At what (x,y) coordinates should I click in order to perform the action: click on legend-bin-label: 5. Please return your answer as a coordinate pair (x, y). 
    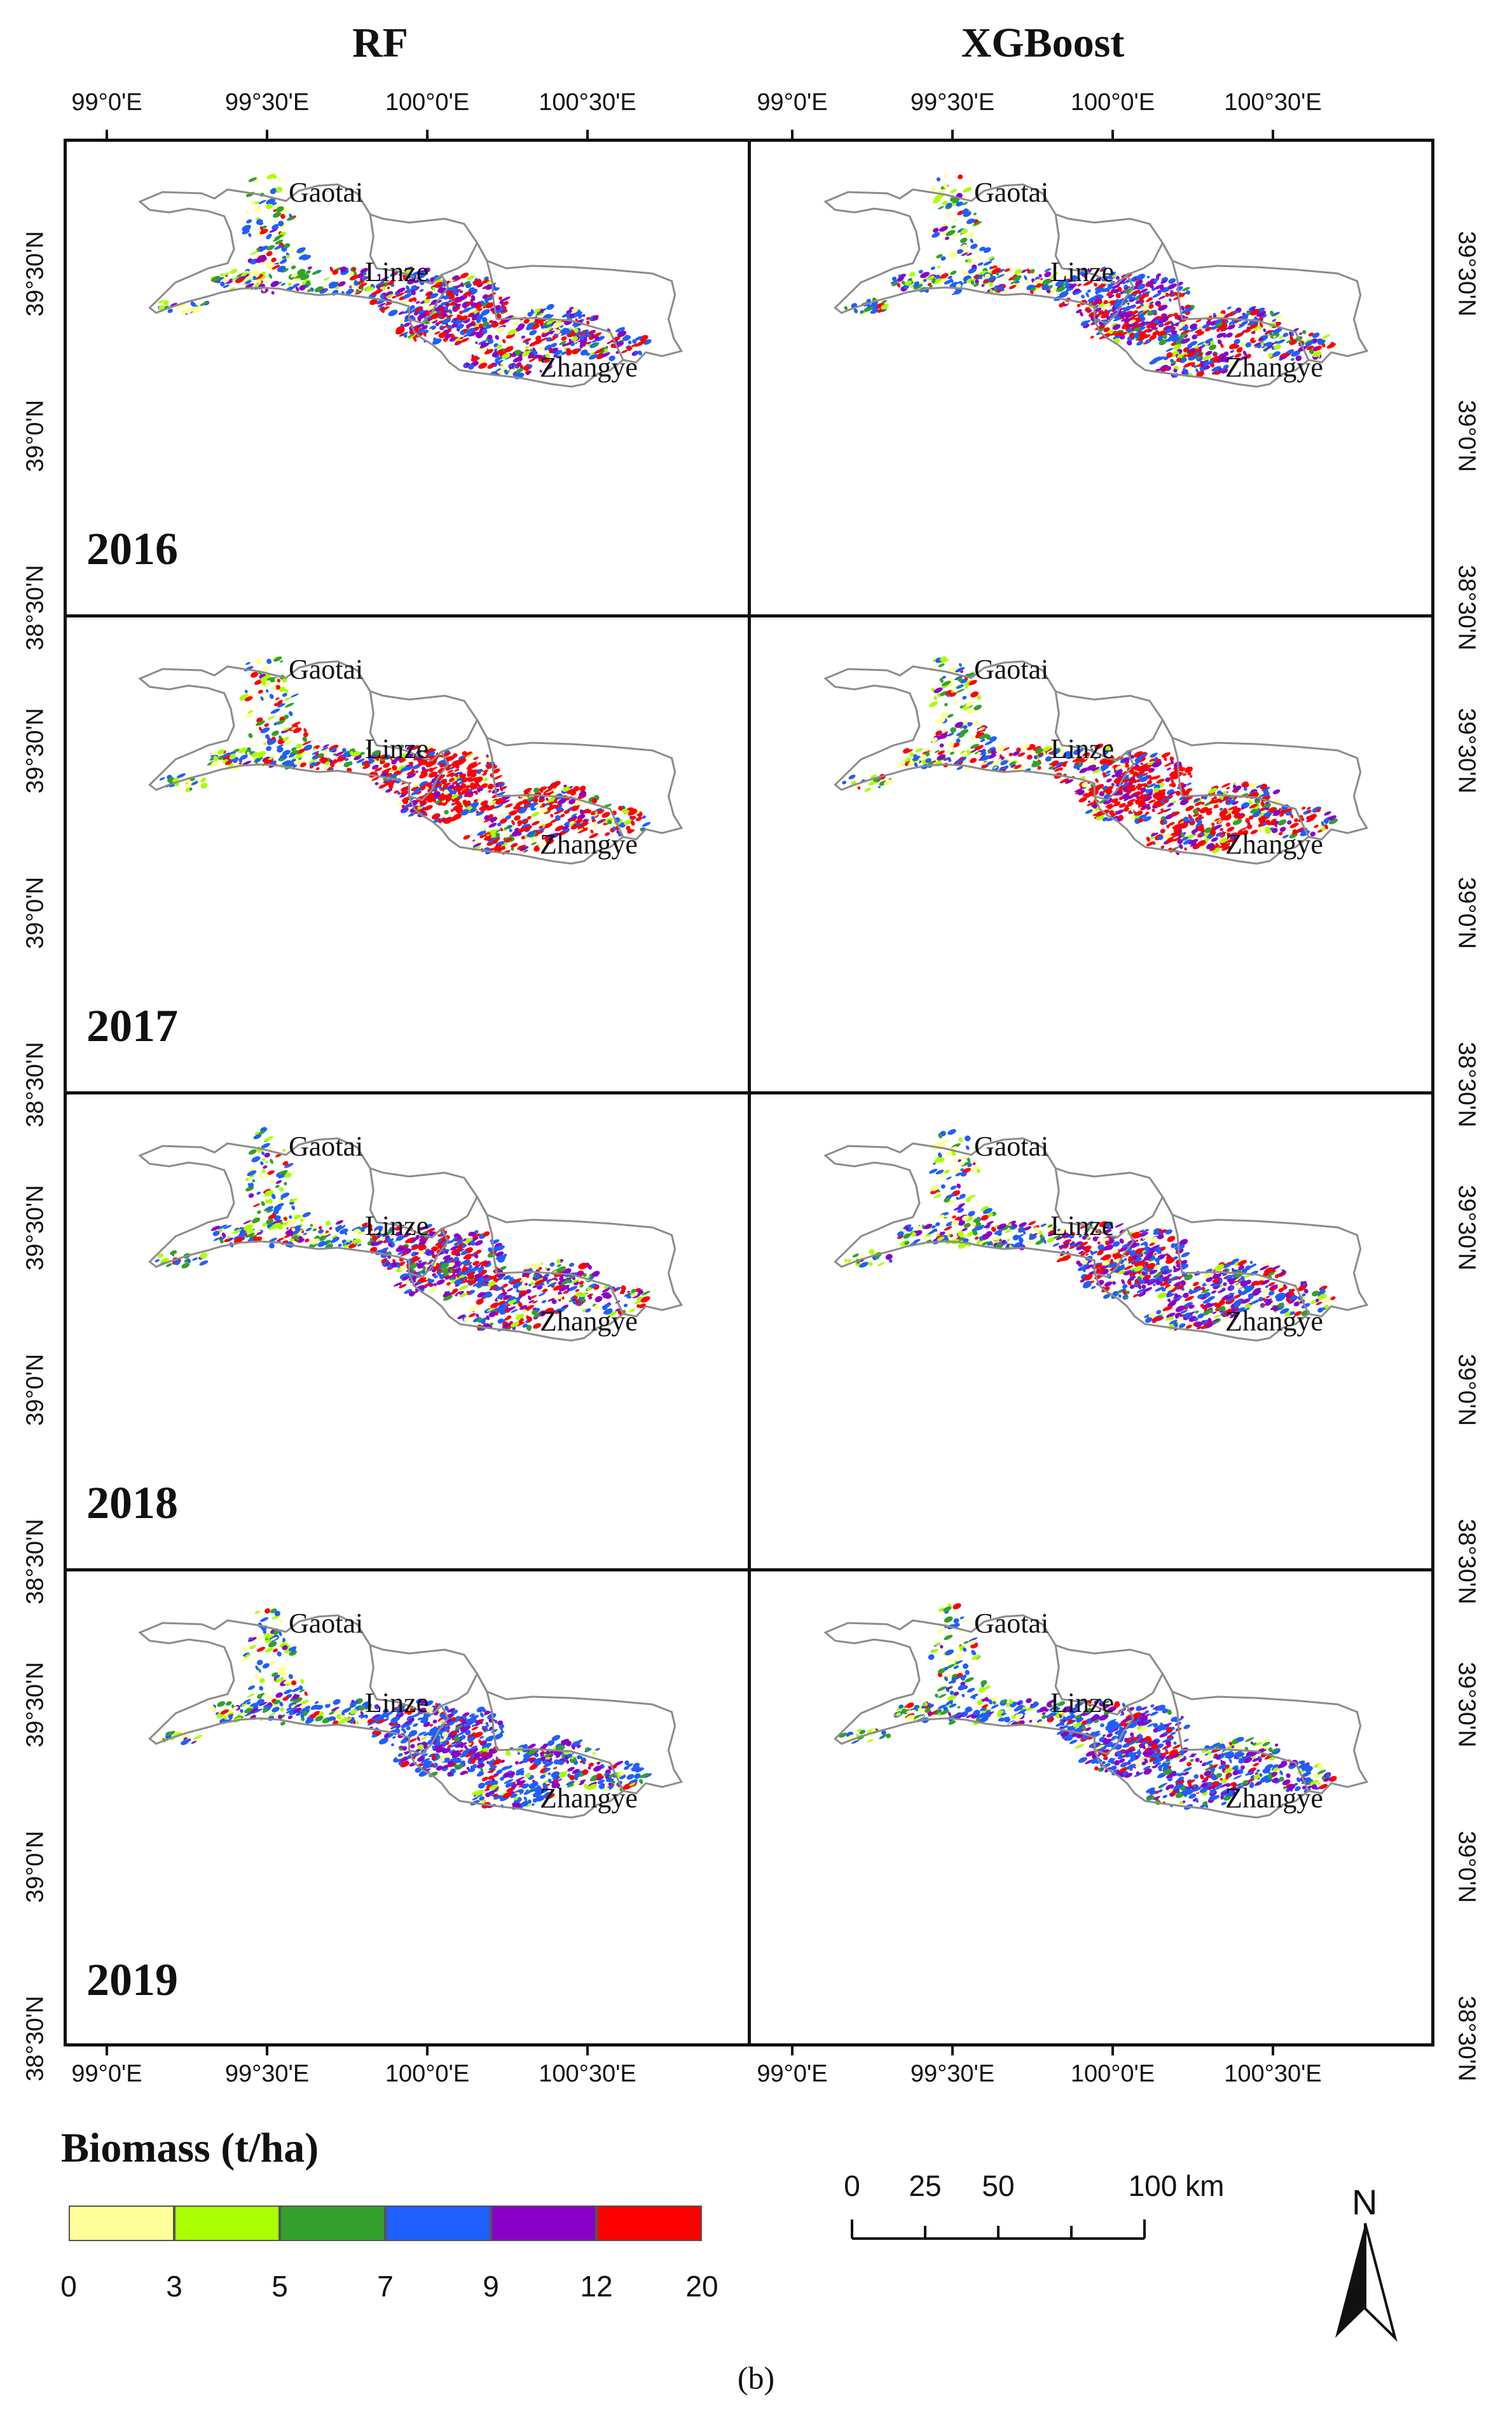
    Looking at the image, I should click on (279, 2286).